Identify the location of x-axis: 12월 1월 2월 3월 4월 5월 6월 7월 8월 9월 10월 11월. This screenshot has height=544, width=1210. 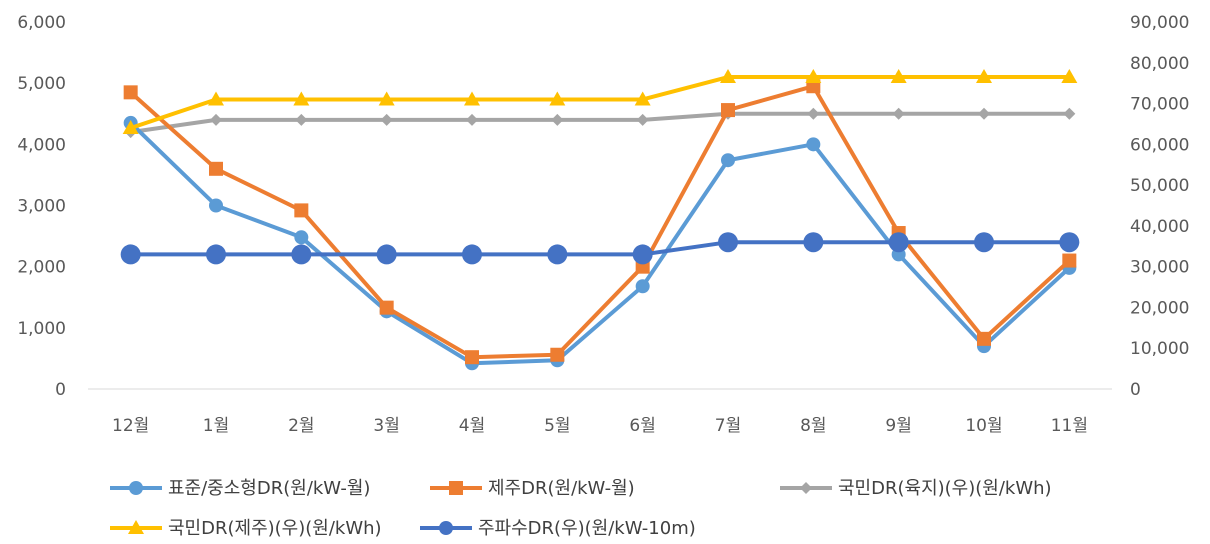
(600, 426).